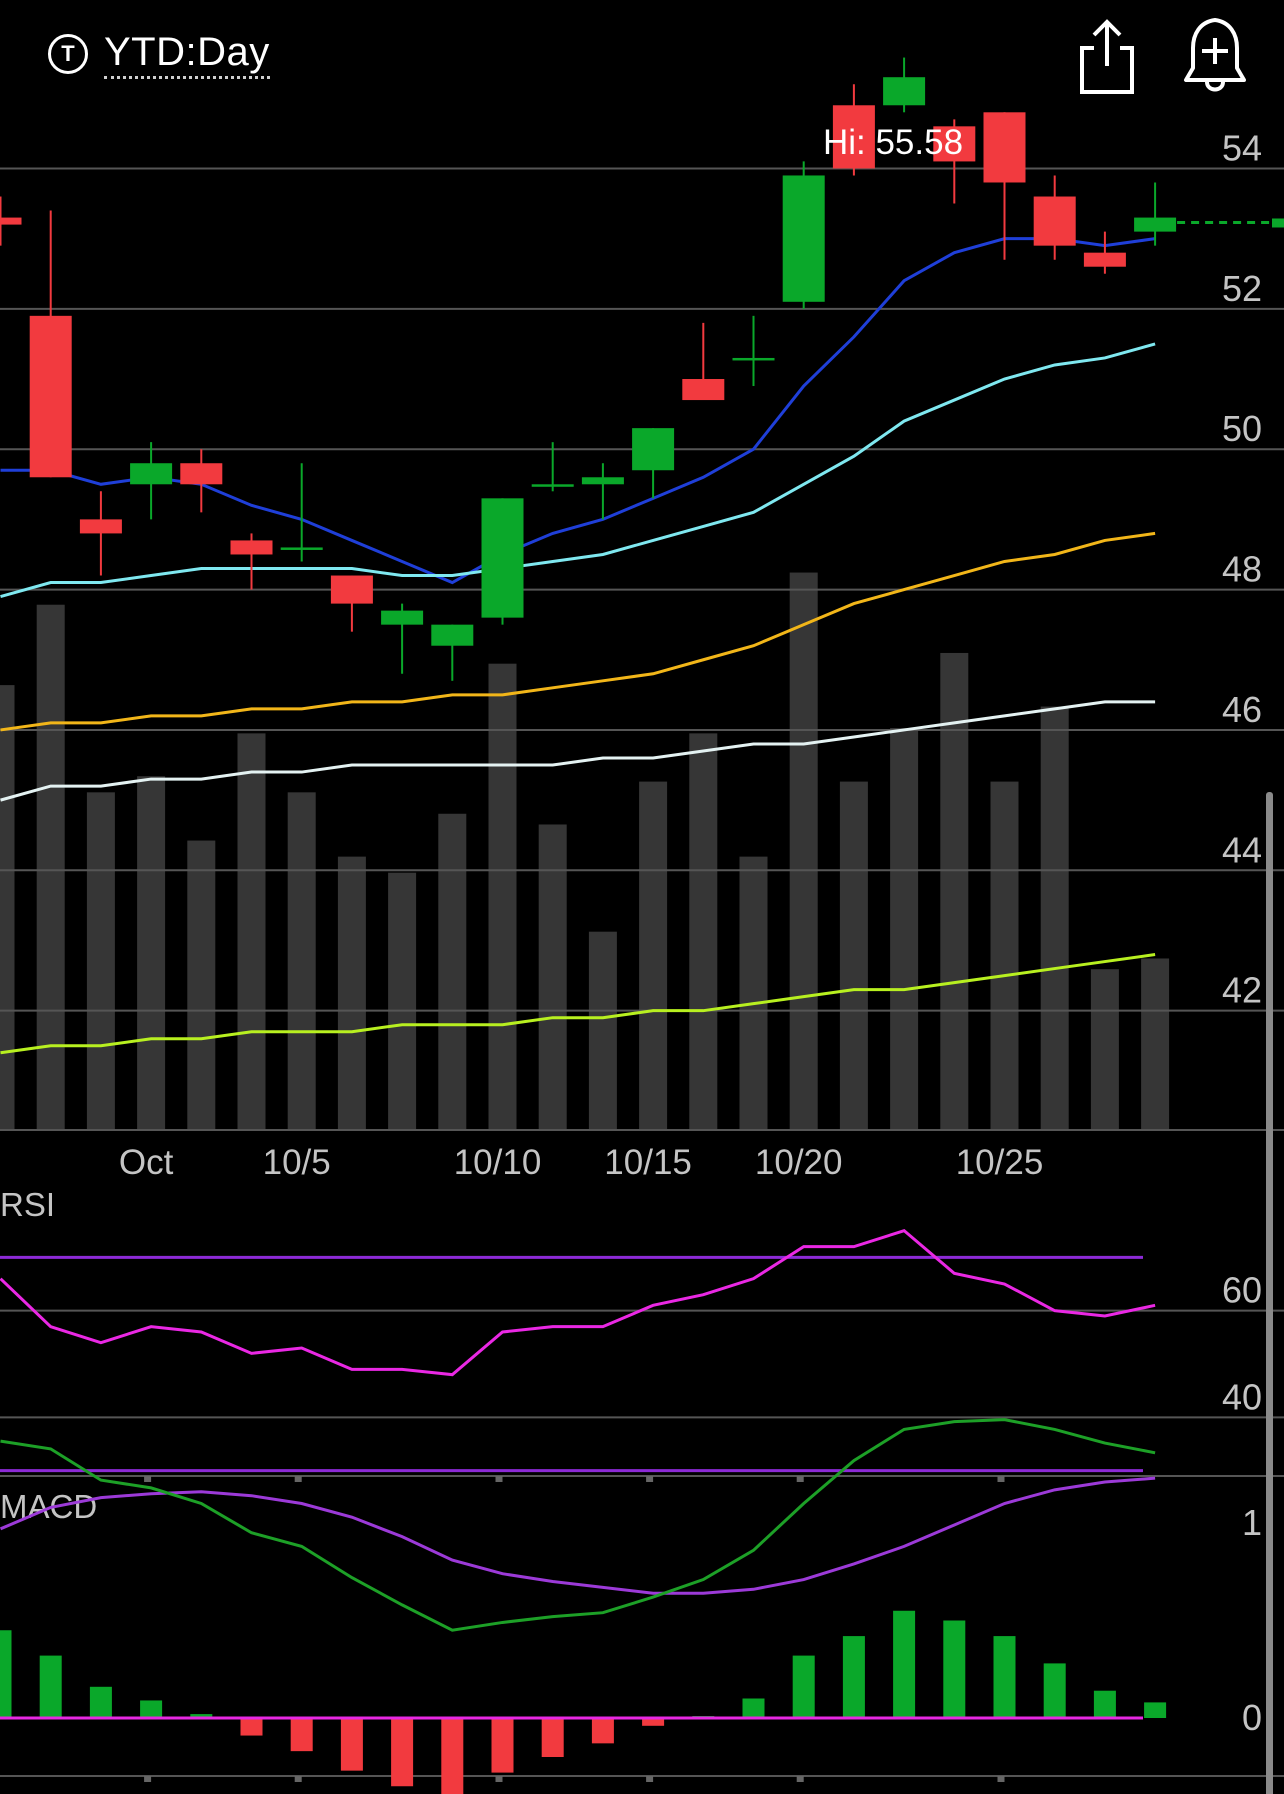  Describe the element at coordinates (27, 1204) in the screenshot. I see `rsi-panel-label: RSI` at that location.